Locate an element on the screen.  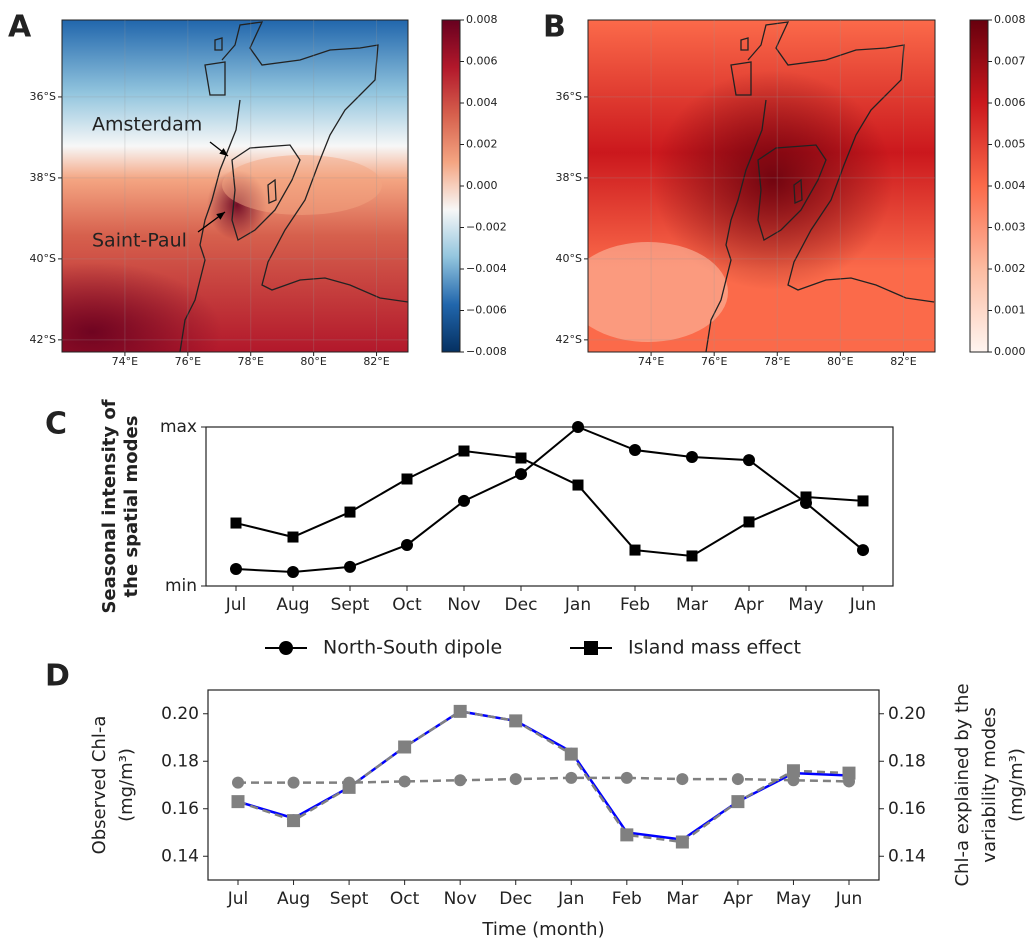
y-tick-label: 40°S is located at coordinates (43, 258).